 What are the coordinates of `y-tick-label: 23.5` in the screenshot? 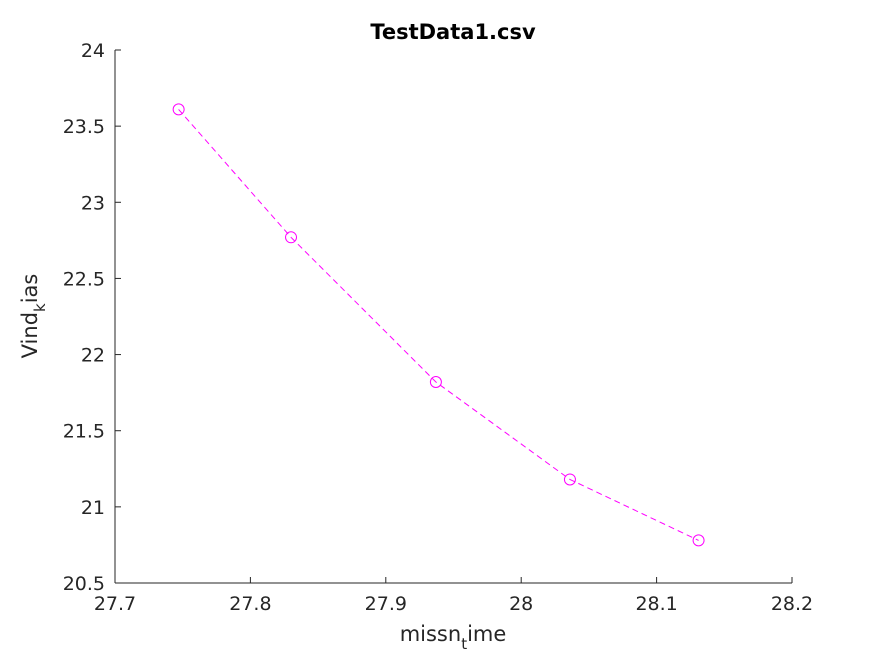 It's located at (84, 127).